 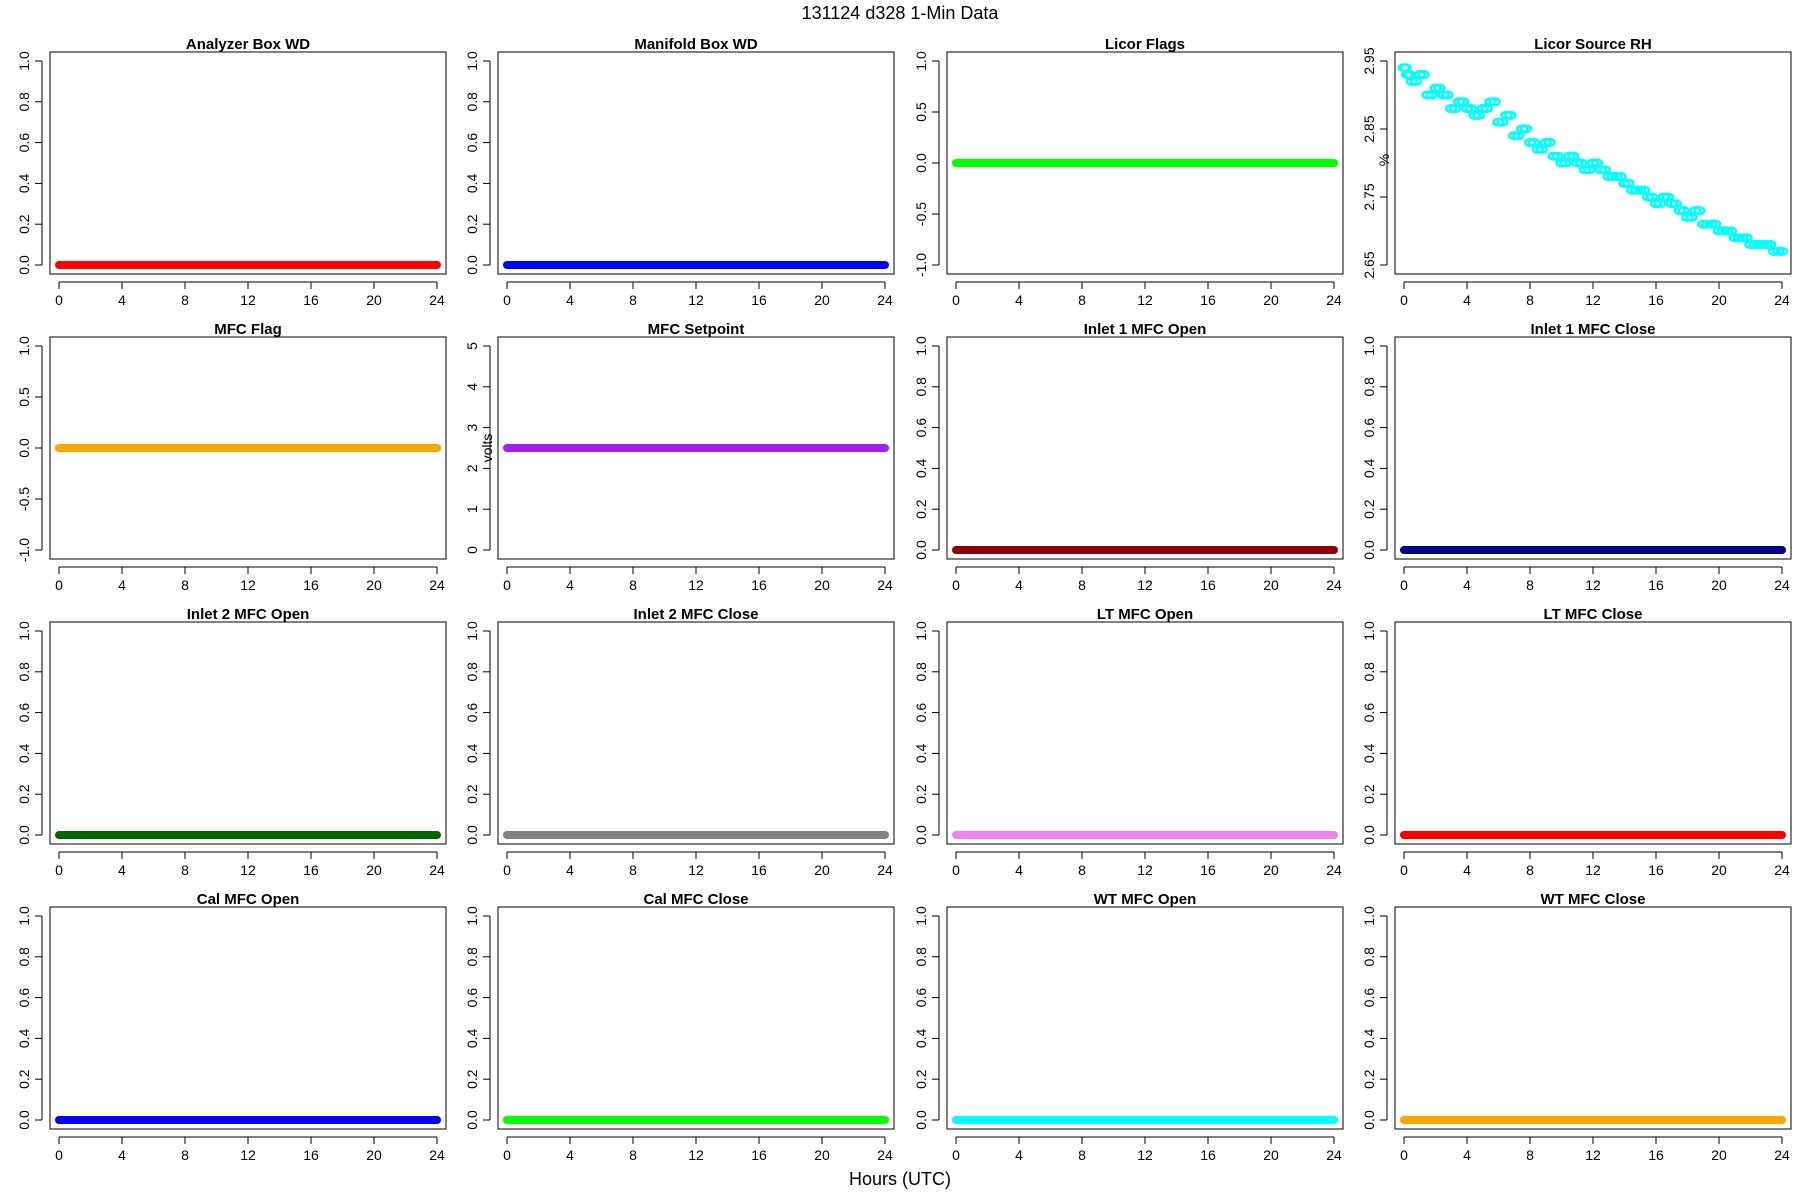 I want to click on x-axis-title: Hours (UTC), so click(x=900, y=1179).